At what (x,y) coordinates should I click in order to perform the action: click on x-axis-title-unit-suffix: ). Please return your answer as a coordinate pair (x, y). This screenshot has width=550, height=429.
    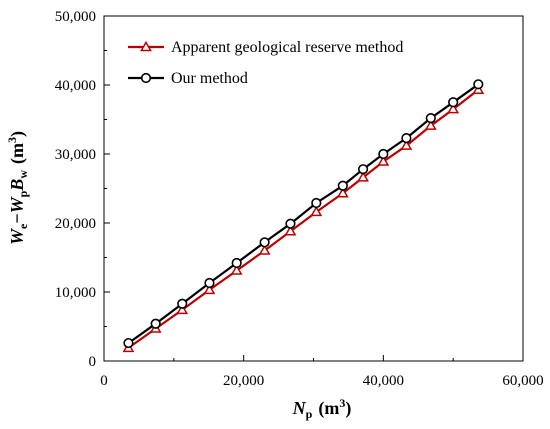
    Looking at the image, I should click on (348, 408).